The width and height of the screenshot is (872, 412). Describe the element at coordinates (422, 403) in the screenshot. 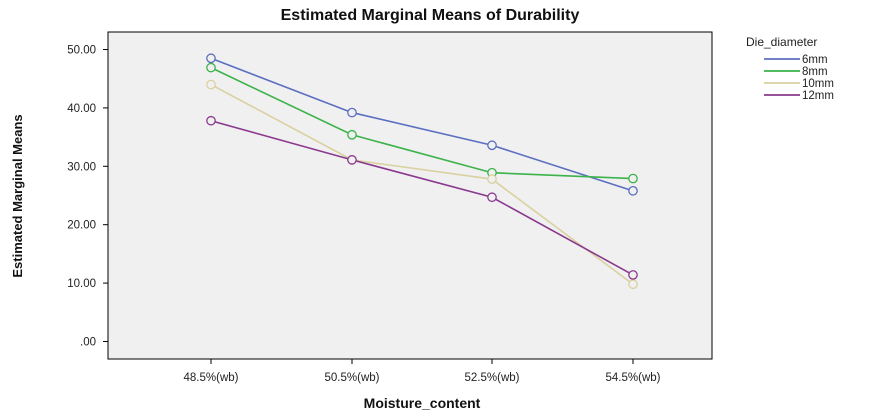

I see `x-axis-title: Moisture_content` at that location.